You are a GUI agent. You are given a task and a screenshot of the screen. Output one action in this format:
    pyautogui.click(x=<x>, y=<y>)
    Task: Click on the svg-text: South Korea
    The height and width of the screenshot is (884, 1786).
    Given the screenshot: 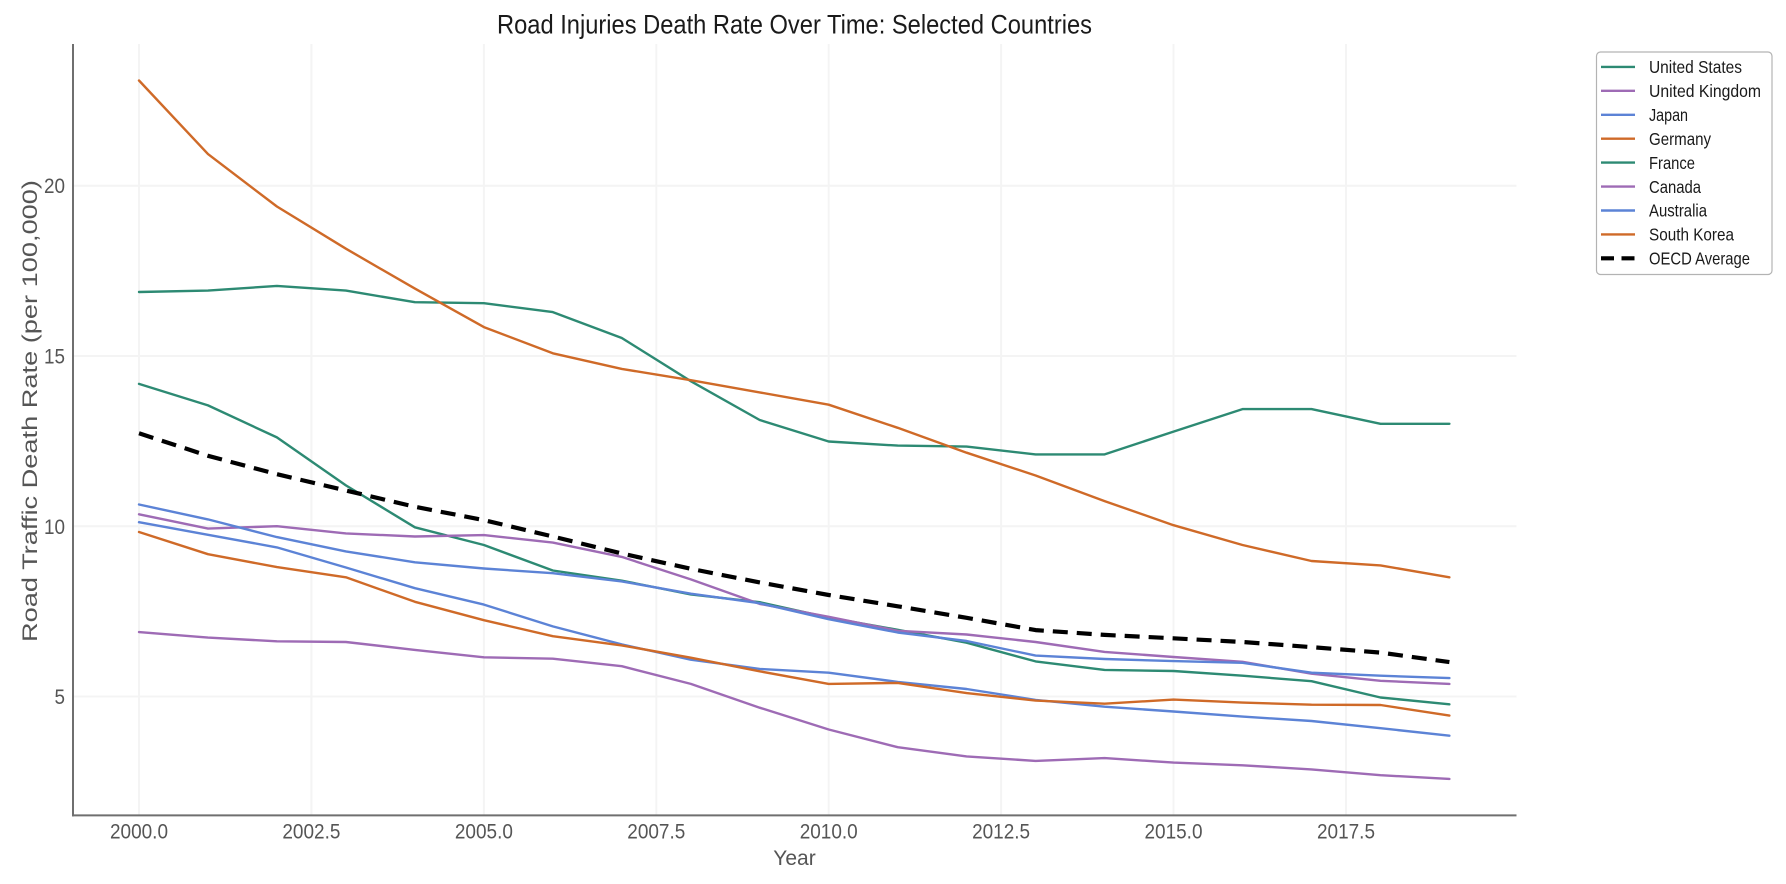 What is the action you would take?
    pyautogui.click(x=1691, y=235)
    